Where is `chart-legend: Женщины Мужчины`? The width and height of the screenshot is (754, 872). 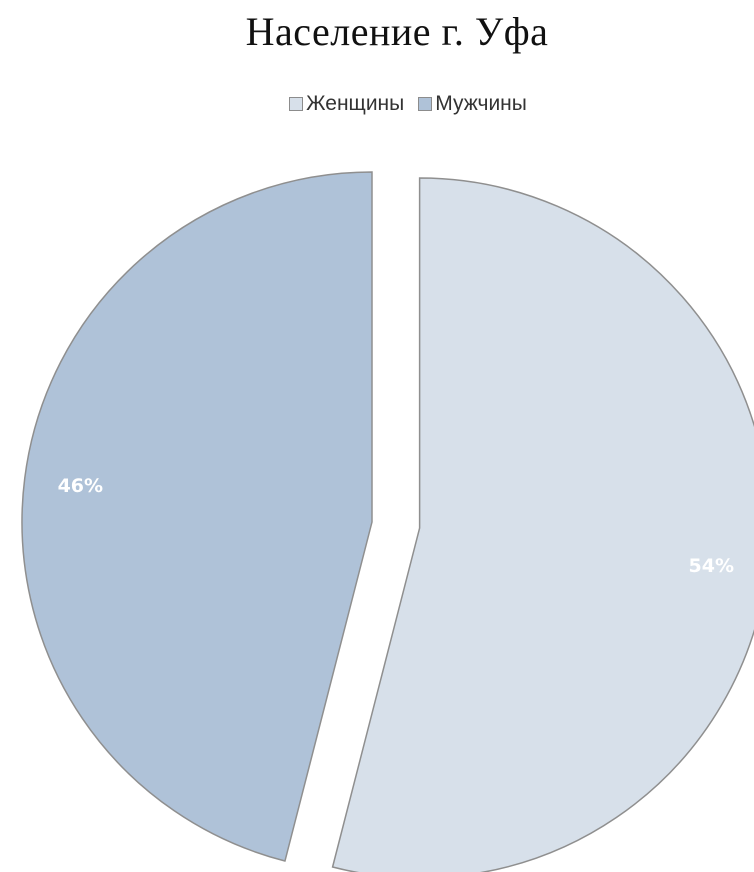 chart-legend: Женщины Мужчины is located at coordinates (377, 104).